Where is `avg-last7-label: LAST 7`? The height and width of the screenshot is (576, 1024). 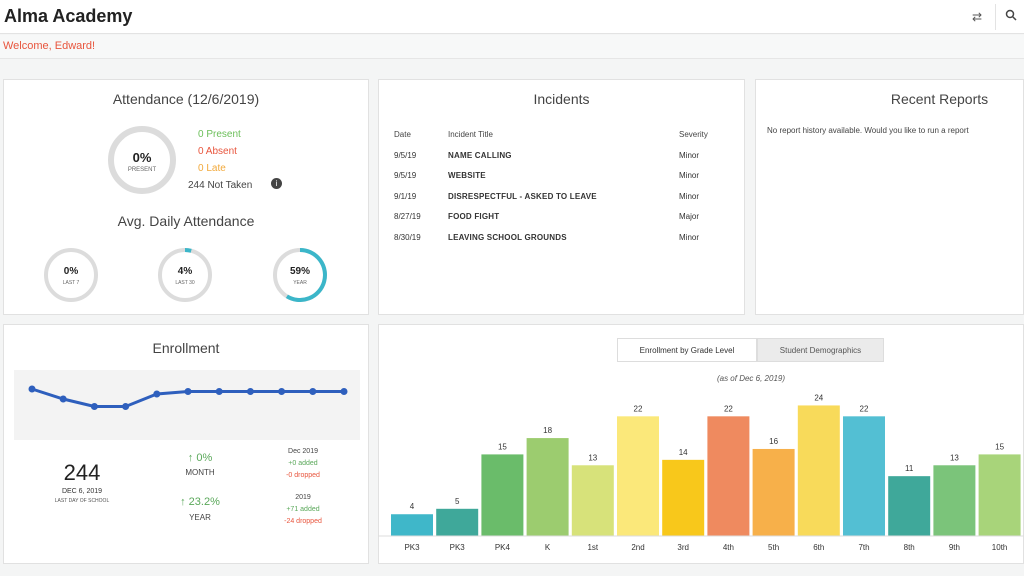 avg-last7-label: LAST 7 is located at coordinates (71, 283).